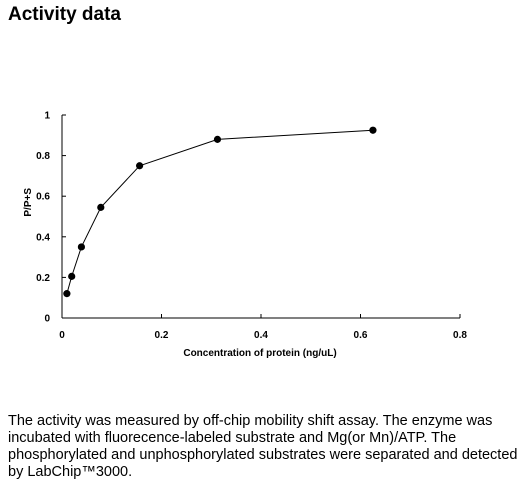 This screenshot has width=529, height=488. Describe the element at coordinates (43, 197) in the screenshot. I see `y-tick-label: 0.6` at that location.